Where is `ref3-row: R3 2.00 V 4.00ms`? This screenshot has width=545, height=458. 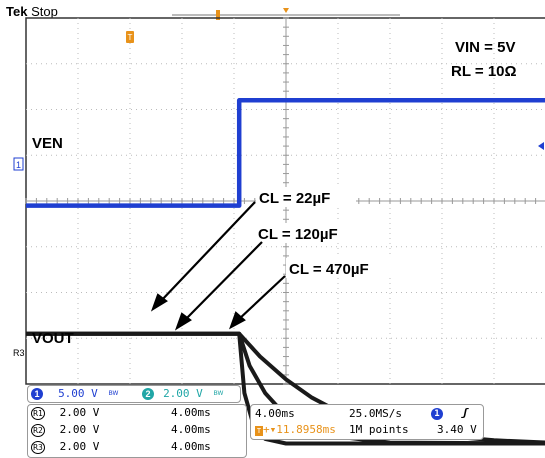
ref3-row: R3 2.00 V 4.00ms is located at coordinates (121, 447).